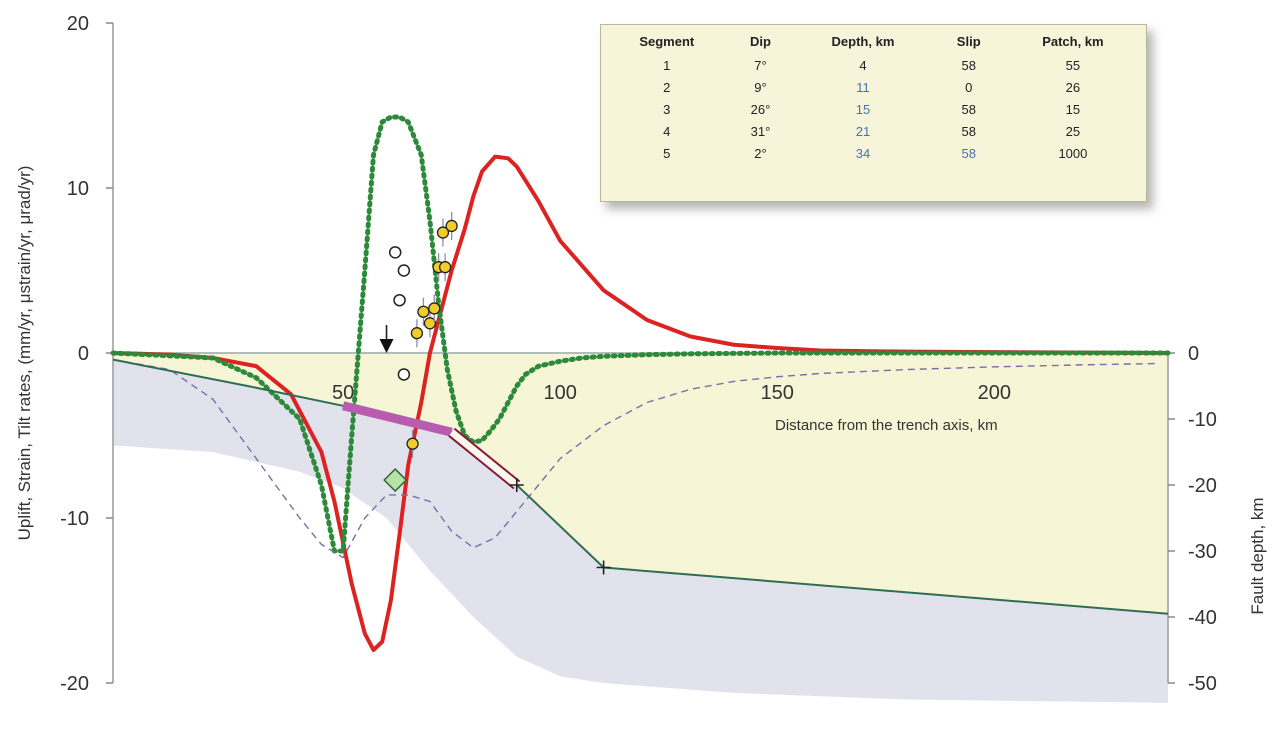  I want to click on table-header-depth: Depth, km, so click(863, 41).